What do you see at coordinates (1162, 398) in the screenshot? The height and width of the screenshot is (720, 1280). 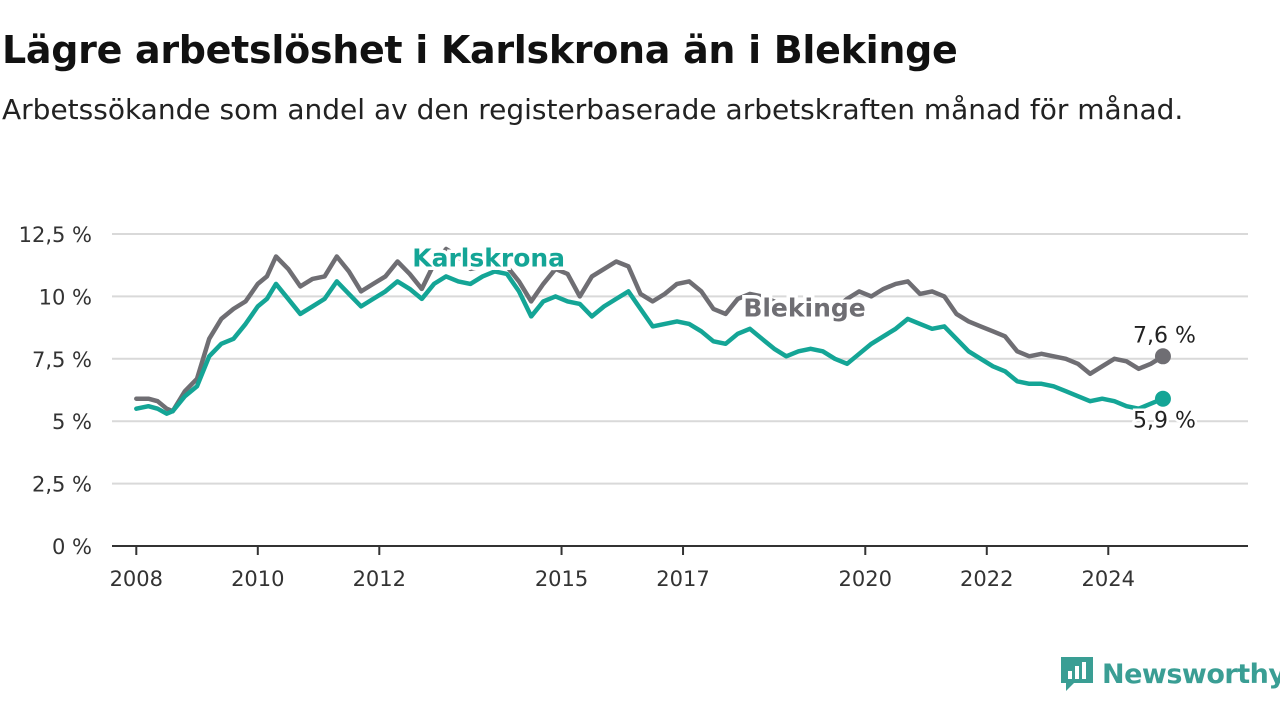 I see `end-point-karlskrona` at bounding box center [1162, 398].